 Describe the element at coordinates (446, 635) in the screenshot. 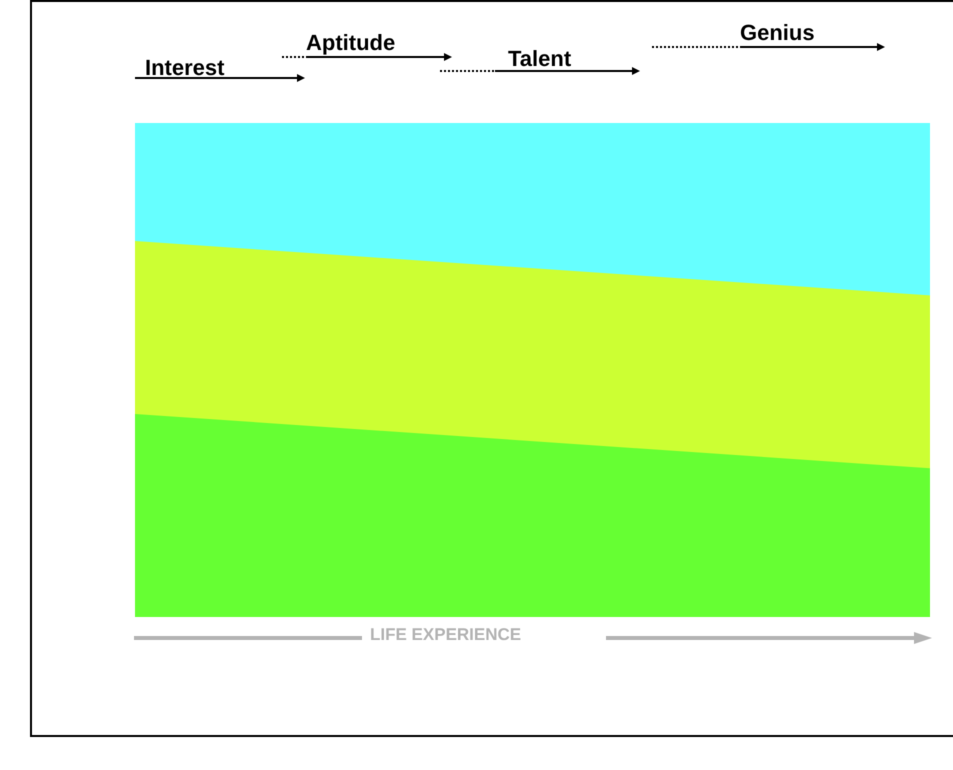

I see `x-axis-title: LIFE EXPERIENCE` at that location.